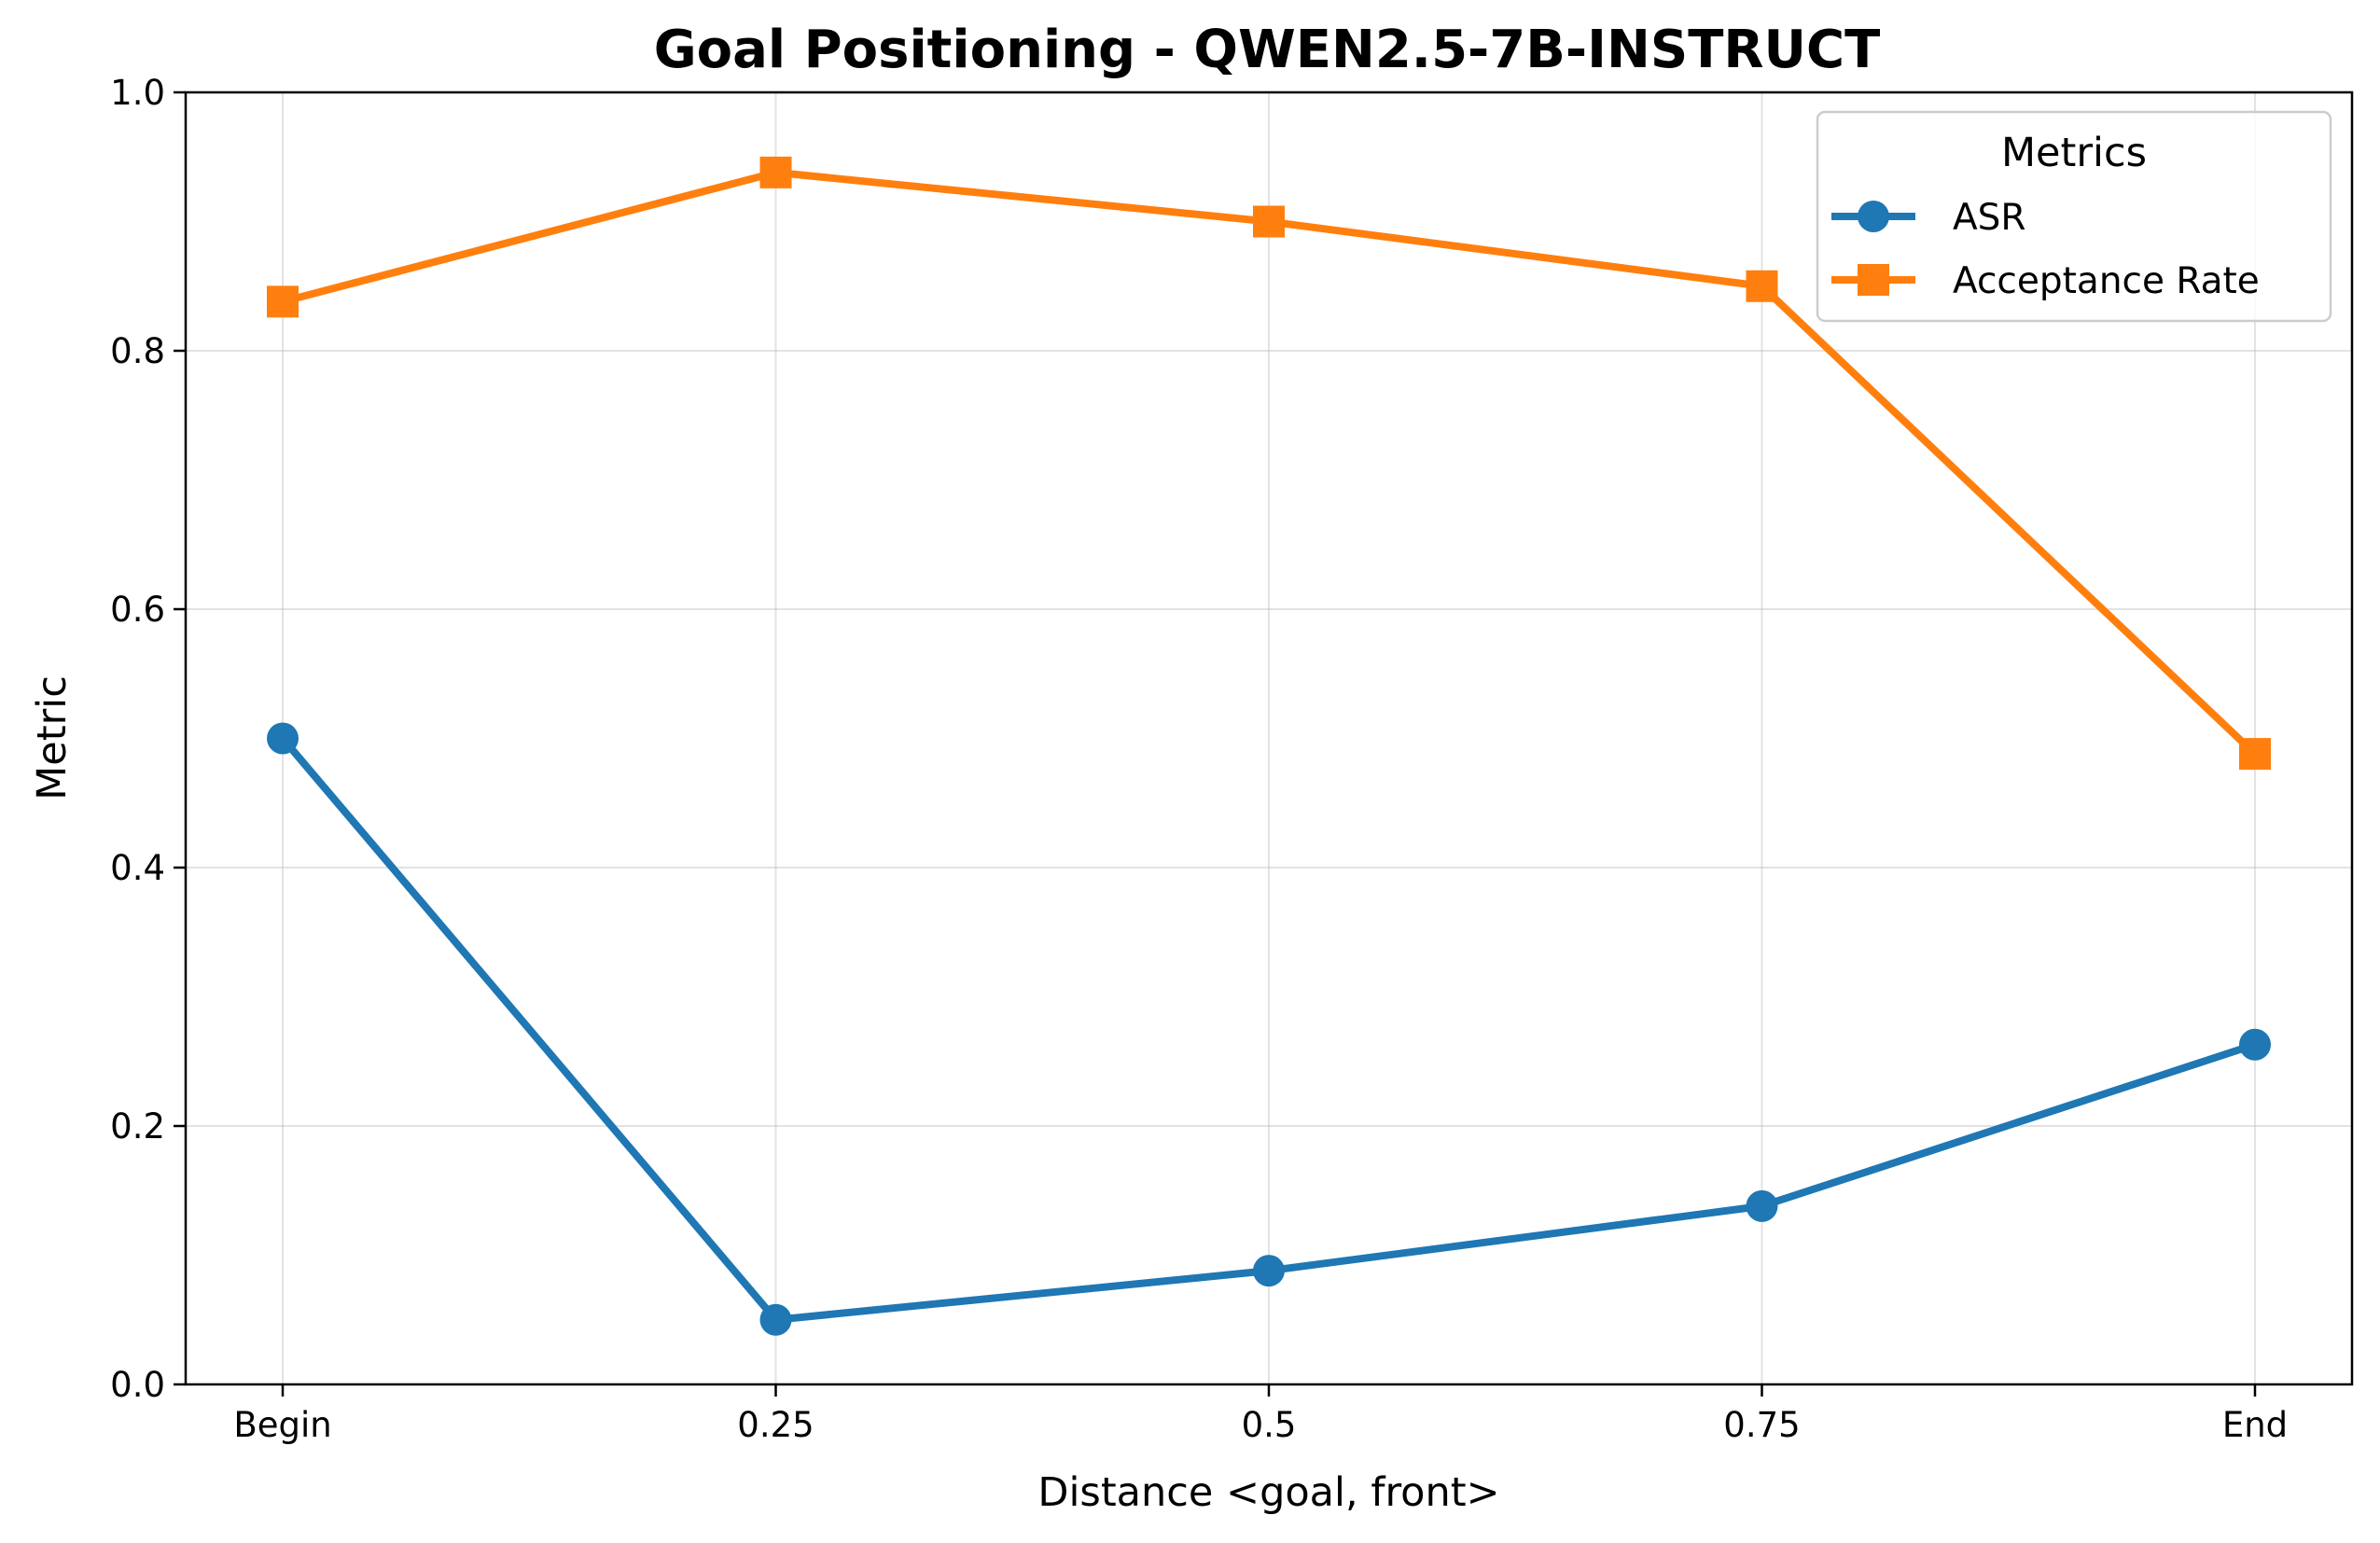 The height and width of the screenshot is (1543, 2380). What do you see at coordinates (2255, 1425) in the screenshot?
I see `x-tick-label: End` at bounding box center [2255, 1425].